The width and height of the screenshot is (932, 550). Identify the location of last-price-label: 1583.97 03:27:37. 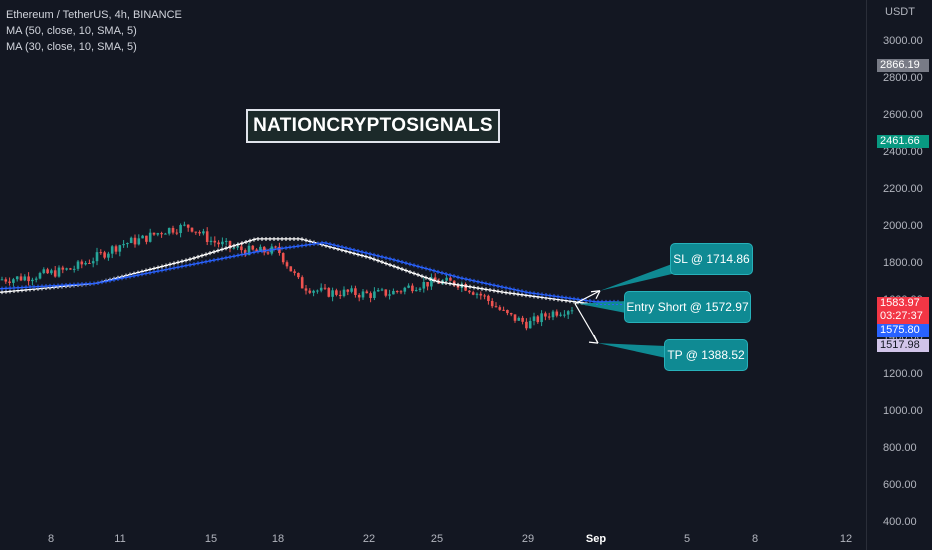
(903, 310).